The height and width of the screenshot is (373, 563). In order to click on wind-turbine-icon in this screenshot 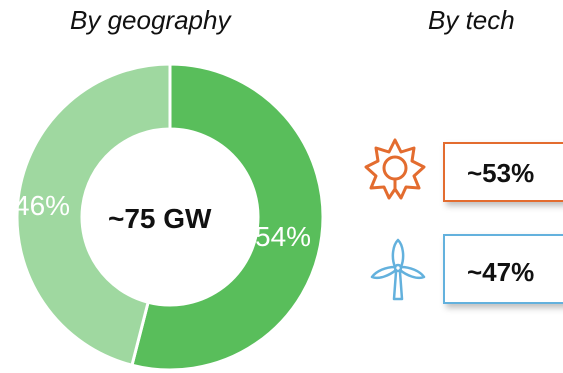, I will do `click(398, 269)`.